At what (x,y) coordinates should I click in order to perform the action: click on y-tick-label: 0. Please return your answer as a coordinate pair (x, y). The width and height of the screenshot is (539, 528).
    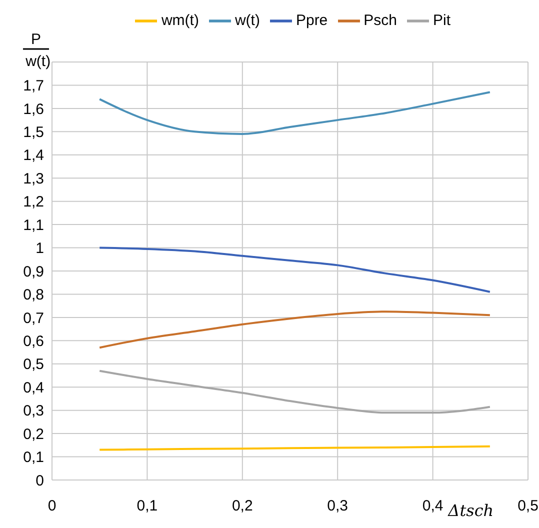
    Looking at the image, I should click on (40, 481).